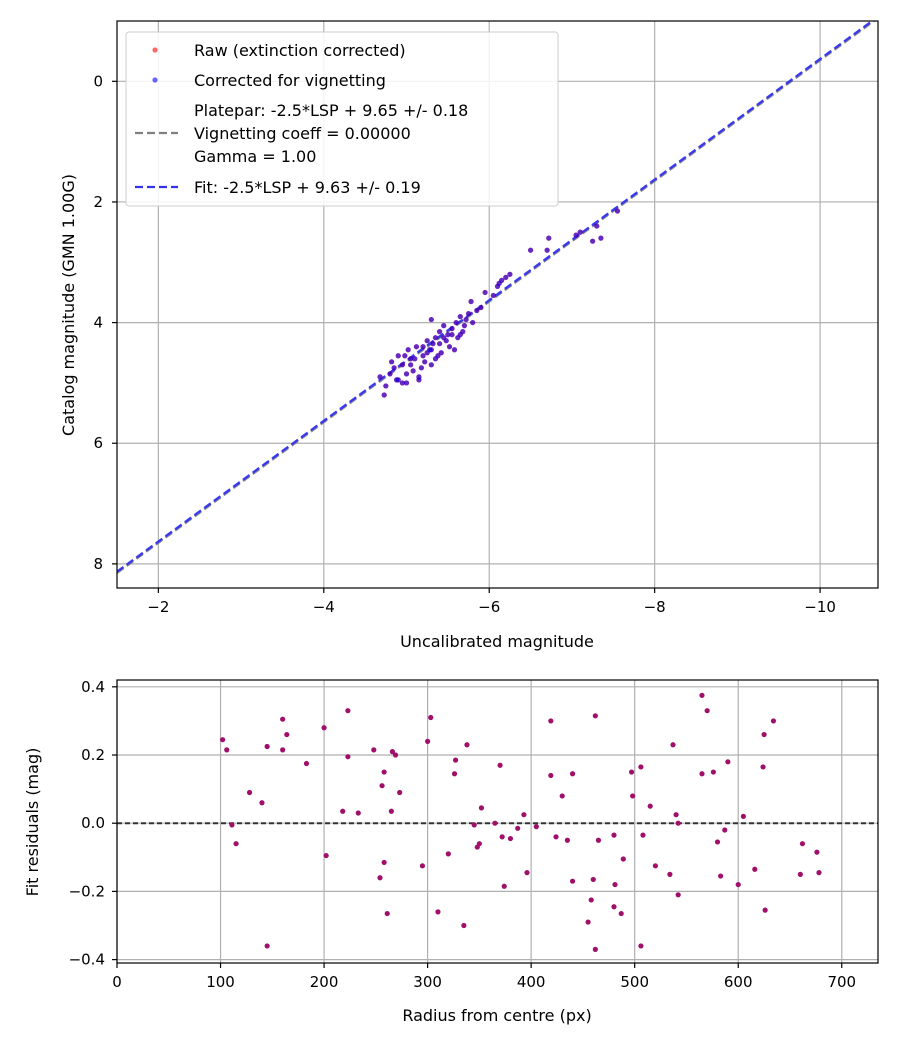  What do you see at coordinates (491, 602) in the screenshot?
I see `magnitude-plot-x-ticks: −2 −4 −6 −8 −10` at bounding box center [491, 602].